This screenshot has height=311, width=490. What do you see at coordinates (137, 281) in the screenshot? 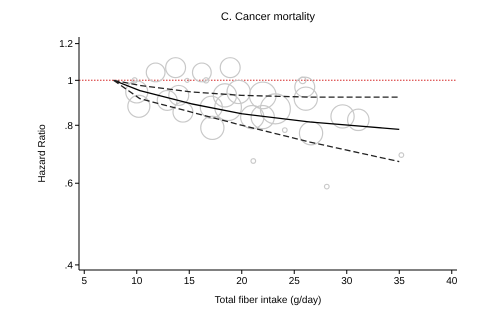
I see `x-tick-label: 10` at bounding box center [137, 281].